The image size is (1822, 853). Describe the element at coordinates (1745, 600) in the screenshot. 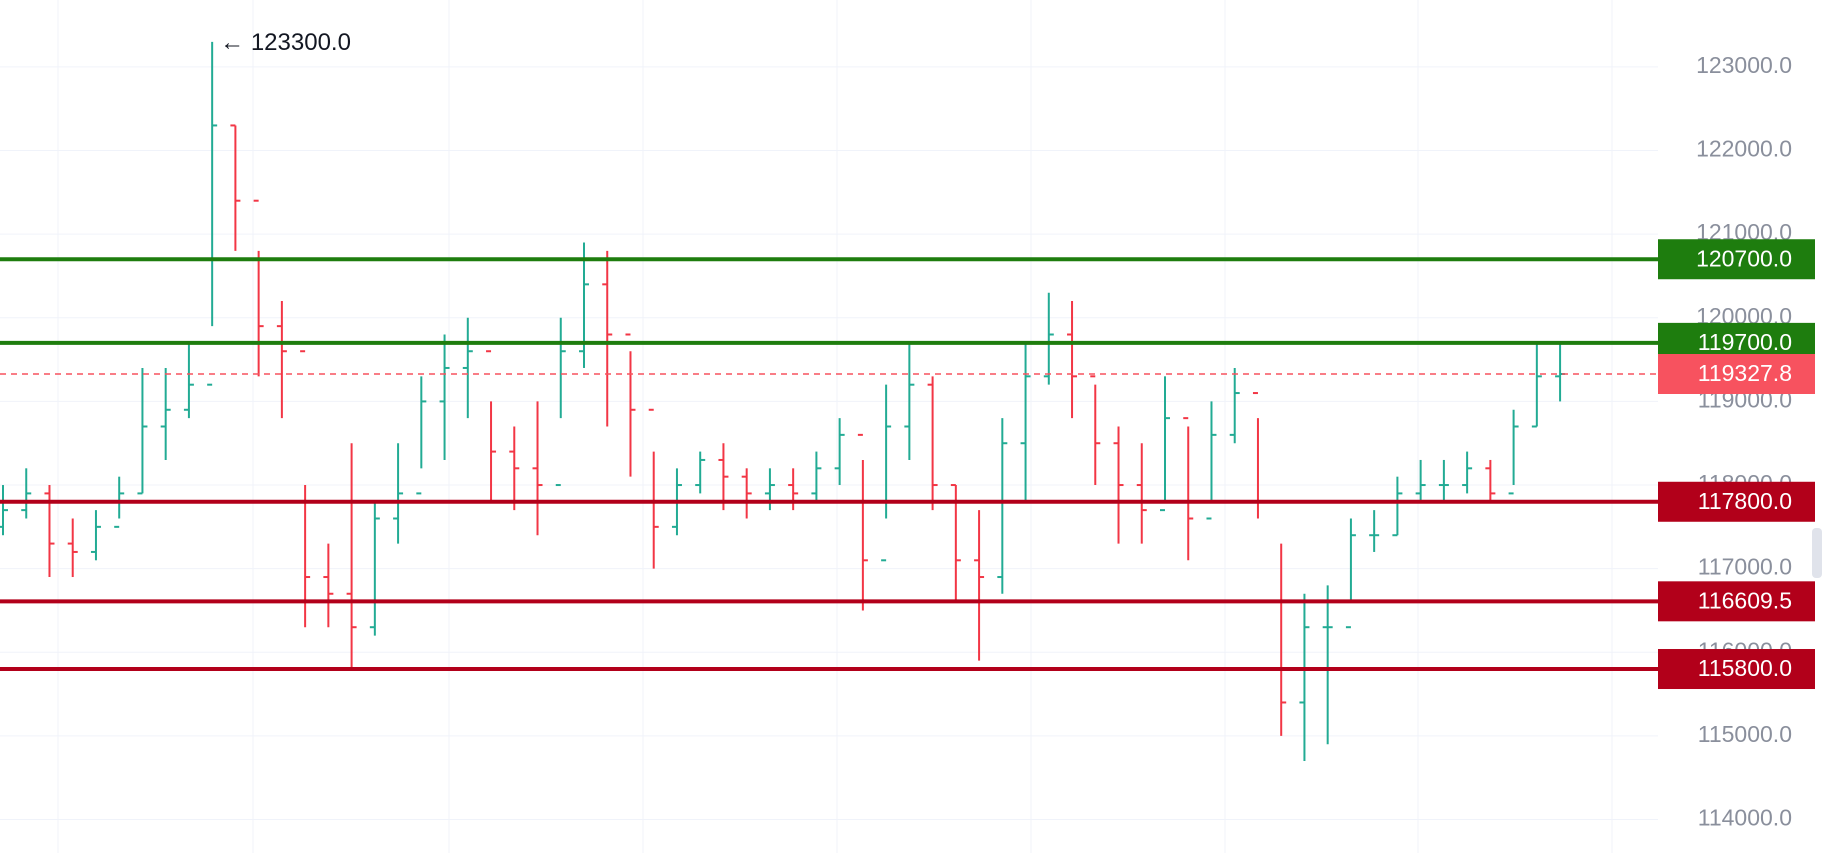

I see `level-label: 116609.5` at that location.